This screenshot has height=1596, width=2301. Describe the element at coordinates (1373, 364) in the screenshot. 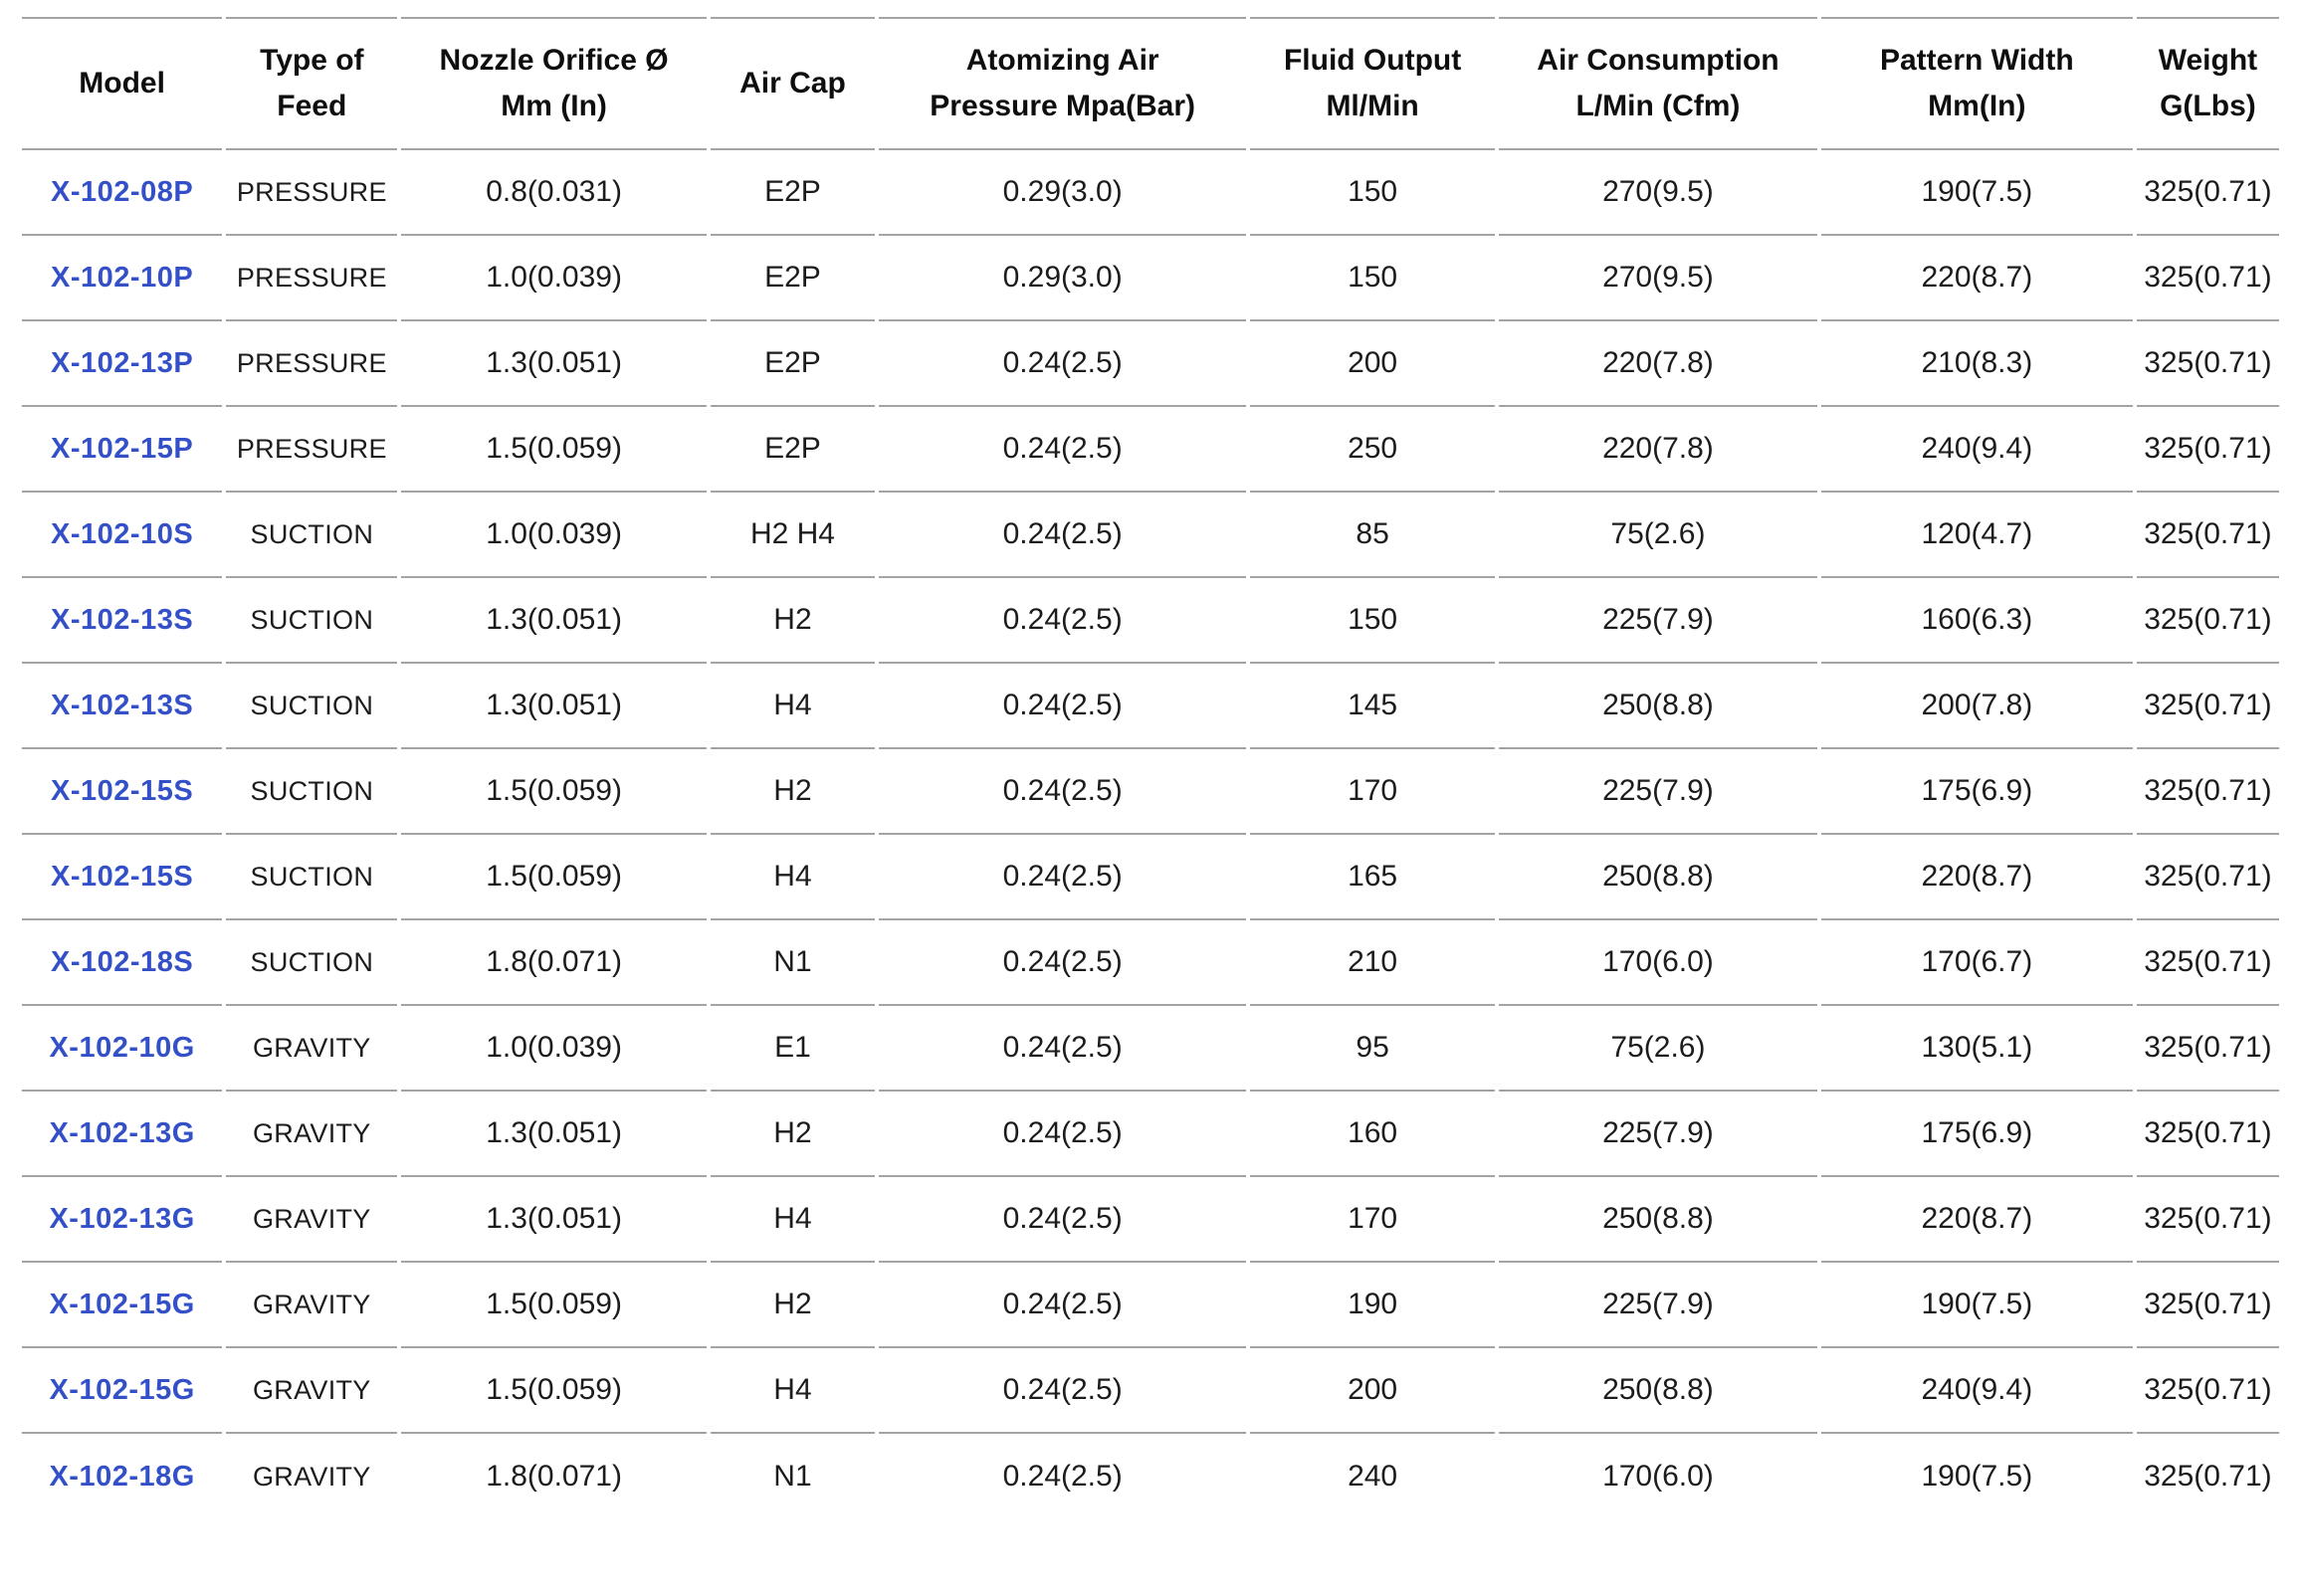

I see `fluid-output-cell: 200` at that location.